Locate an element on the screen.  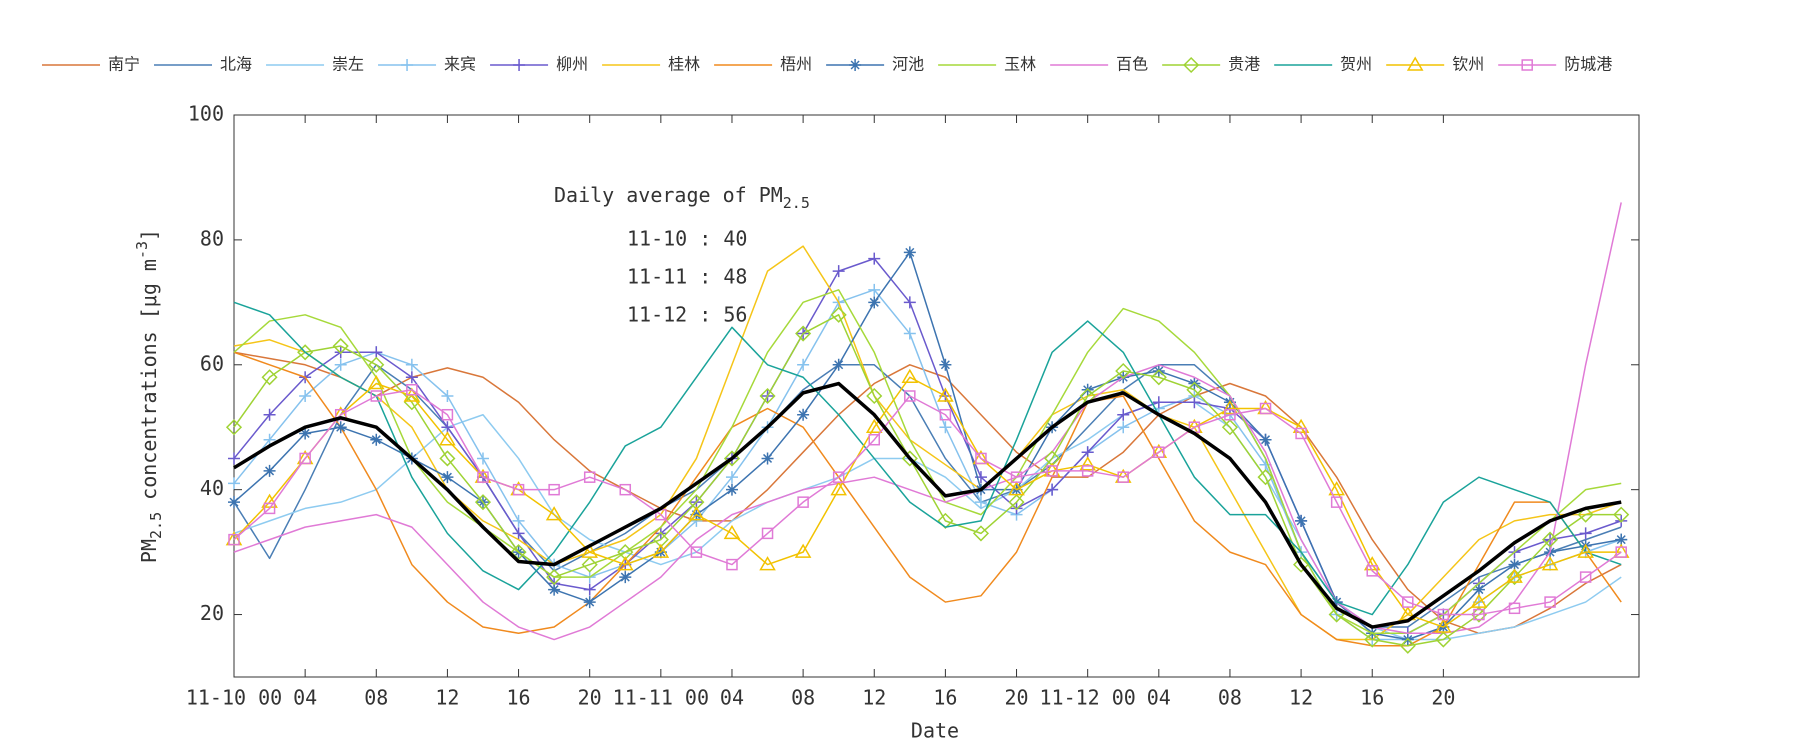
annotation-text: Daily average of PM is located at coordinates (668, 195).